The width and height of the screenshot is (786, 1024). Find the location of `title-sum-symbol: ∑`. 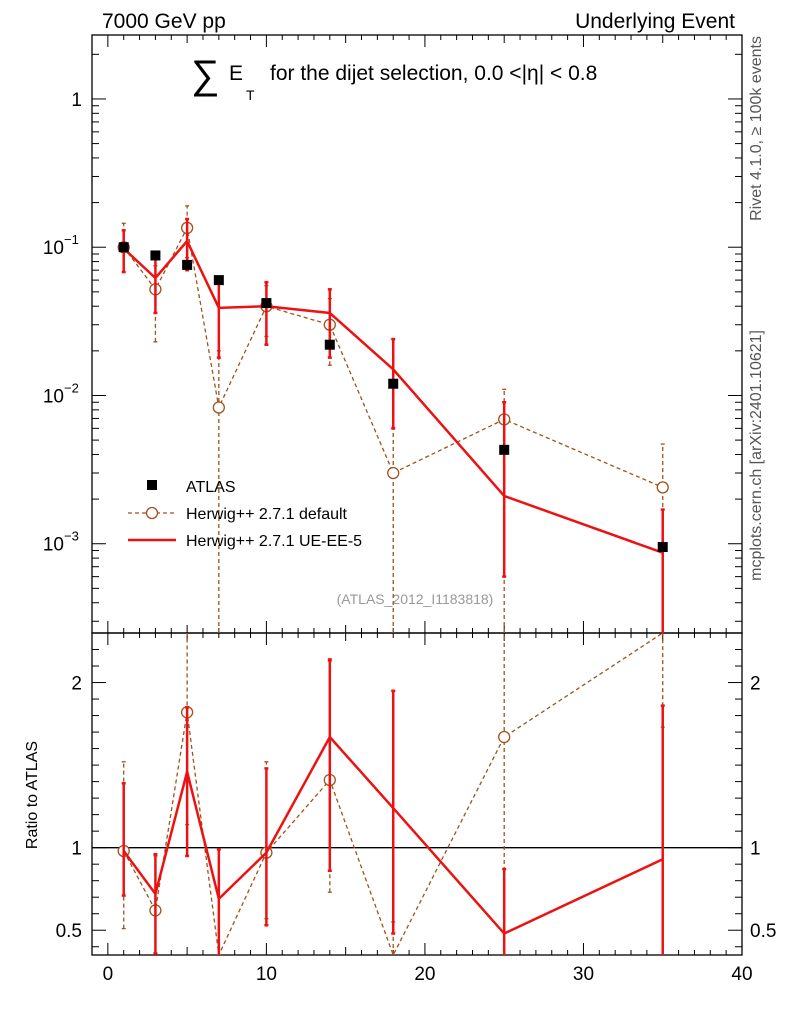

title-sum-symbol: ∑ is located at coordinates (205, 75).